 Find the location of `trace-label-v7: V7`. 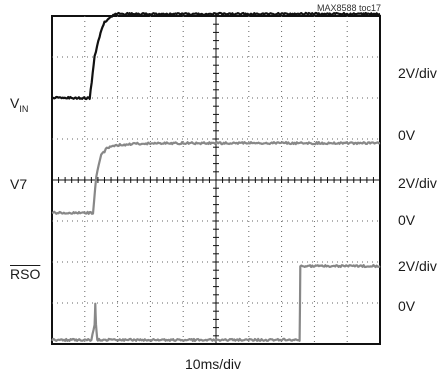

trace-label-v7: V7 is located at coordinates (18, 184).